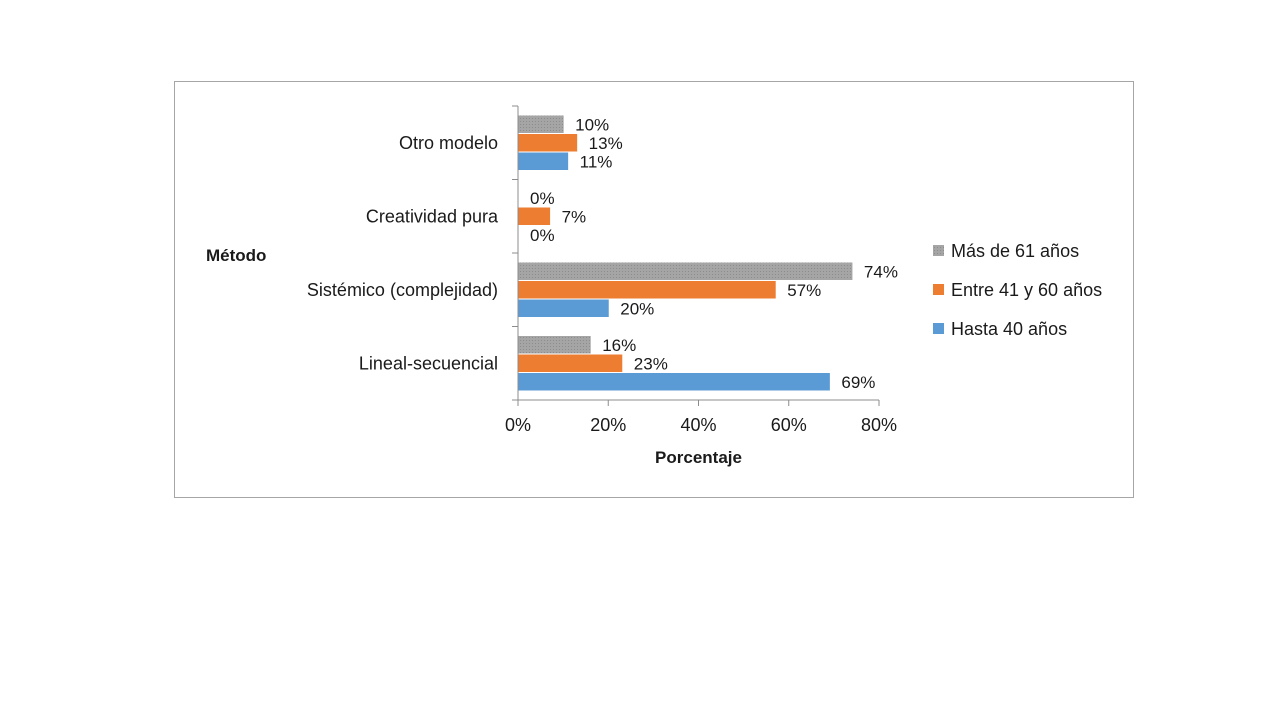 This screenshot has height=720, width=1280. What do you see at coordinates (448, 143) in the screenshot?
I see `category-label: Otro modelo` at bounding box center [448, 143].